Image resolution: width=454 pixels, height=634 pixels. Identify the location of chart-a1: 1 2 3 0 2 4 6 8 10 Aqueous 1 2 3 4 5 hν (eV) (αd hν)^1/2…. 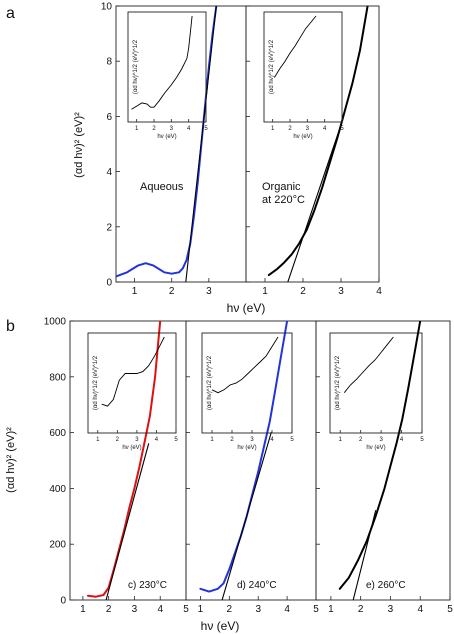
(174, 149).